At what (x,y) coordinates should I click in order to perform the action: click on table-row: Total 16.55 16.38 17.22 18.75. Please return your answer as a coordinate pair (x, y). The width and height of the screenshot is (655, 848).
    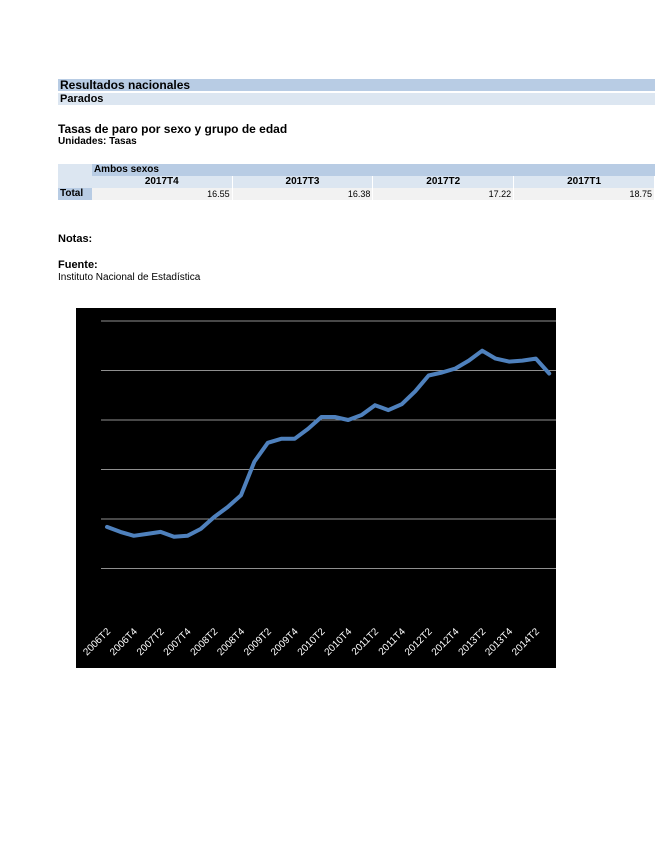
    Looking at the image, I should click on (356, 194).